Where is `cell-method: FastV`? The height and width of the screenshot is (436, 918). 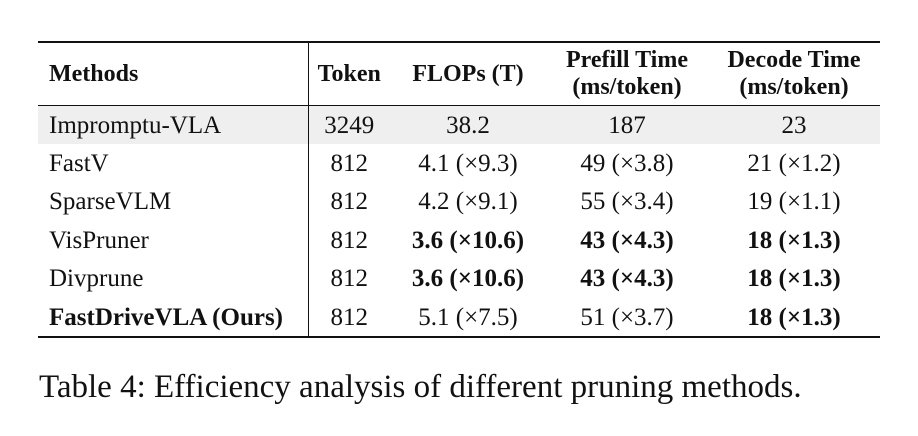
cell-method: FastV is located at coordinates (173, 163).